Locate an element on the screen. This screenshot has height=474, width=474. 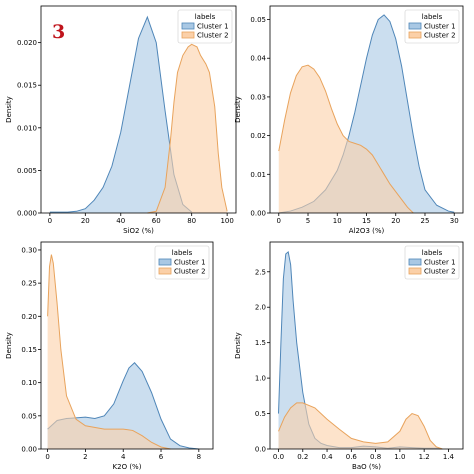
x-tick-label: 40 is located at coordinates (120, 221).